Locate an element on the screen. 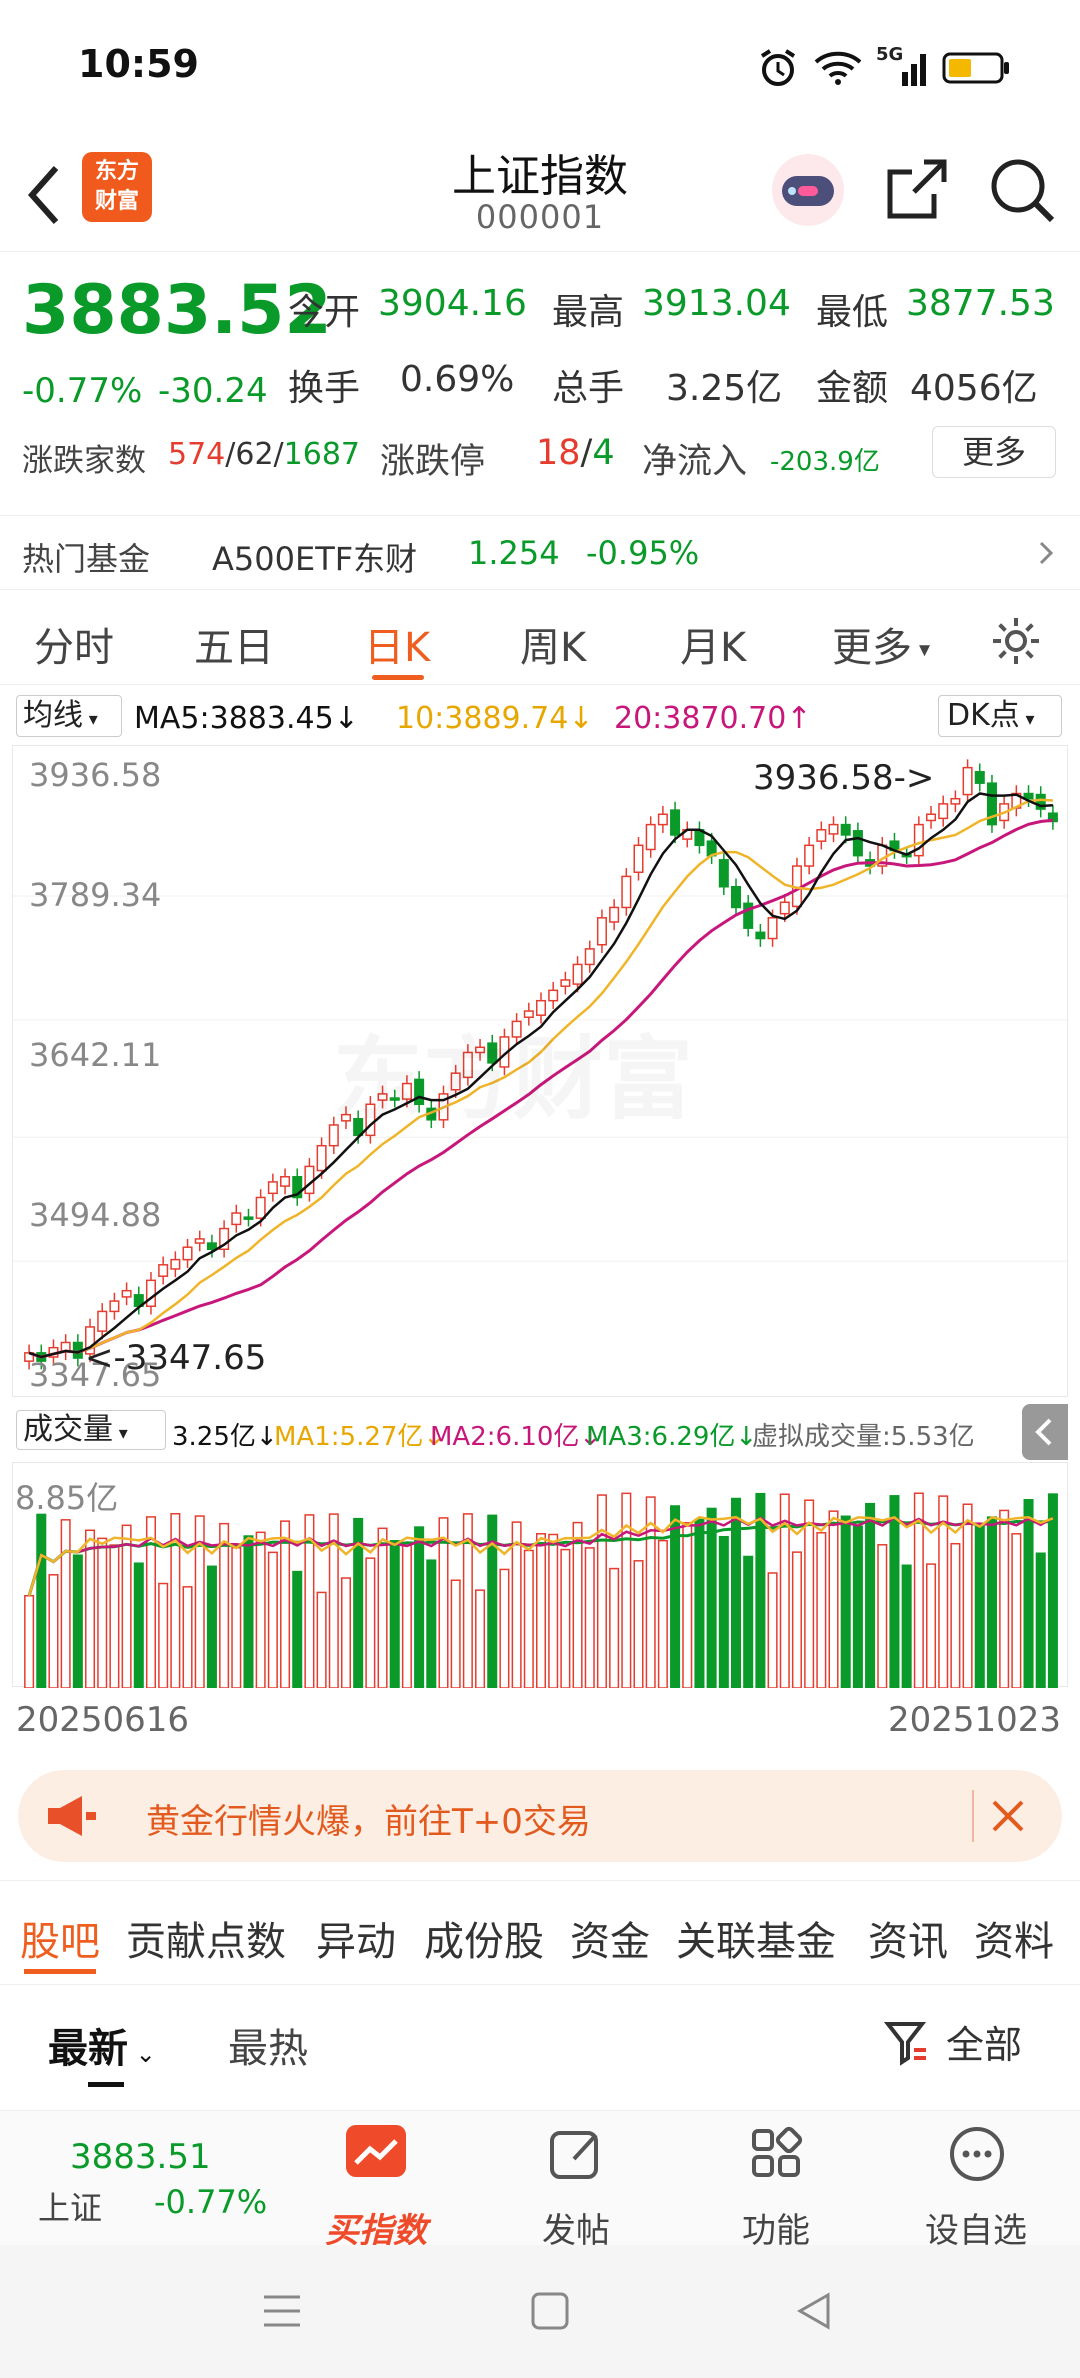  ma-selector: 均线 ▾ is located at coordinates (69, 716).